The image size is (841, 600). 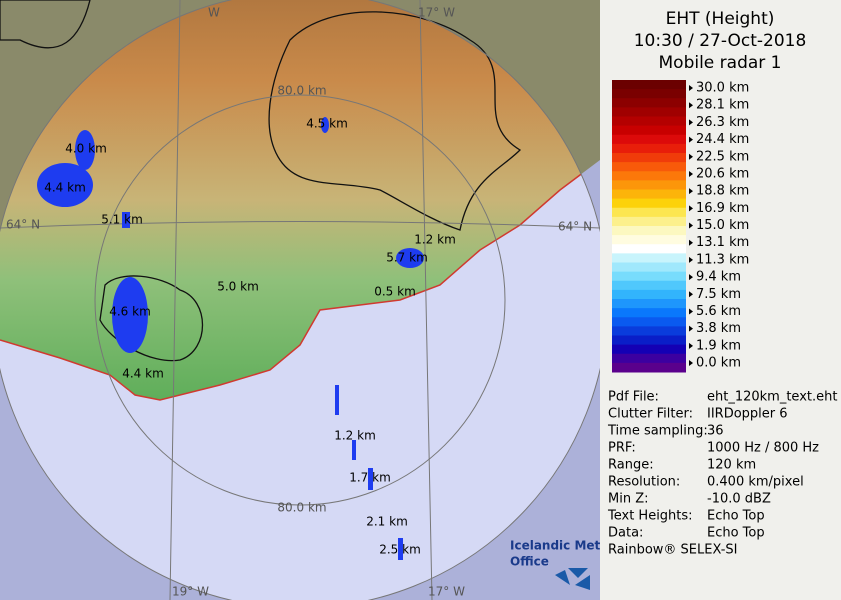 What do you see at coordinates (718, 277) in the screenshot?
I see `legend-label: 9.4 km` at bounding box center [718, 277].